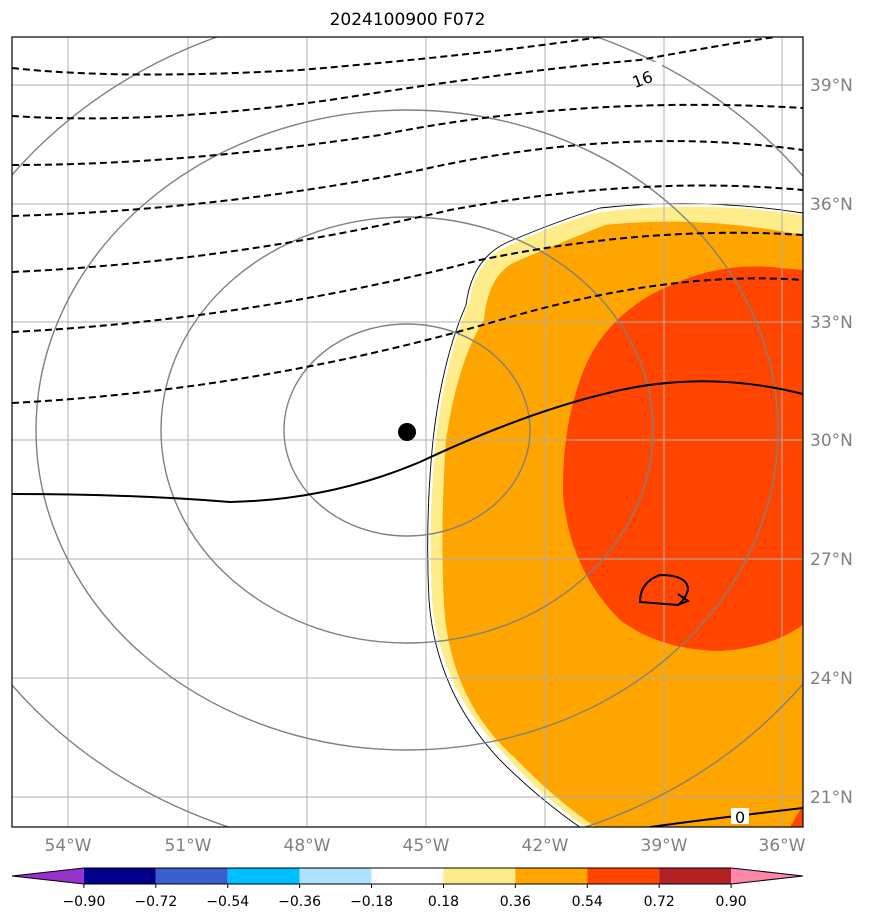 This screenshot has width=873, height=924. What do you see at coordinates (407, 20) in the screenshot?
I see `map-title: 2024100900 F072` at bounding box center [407, 20].